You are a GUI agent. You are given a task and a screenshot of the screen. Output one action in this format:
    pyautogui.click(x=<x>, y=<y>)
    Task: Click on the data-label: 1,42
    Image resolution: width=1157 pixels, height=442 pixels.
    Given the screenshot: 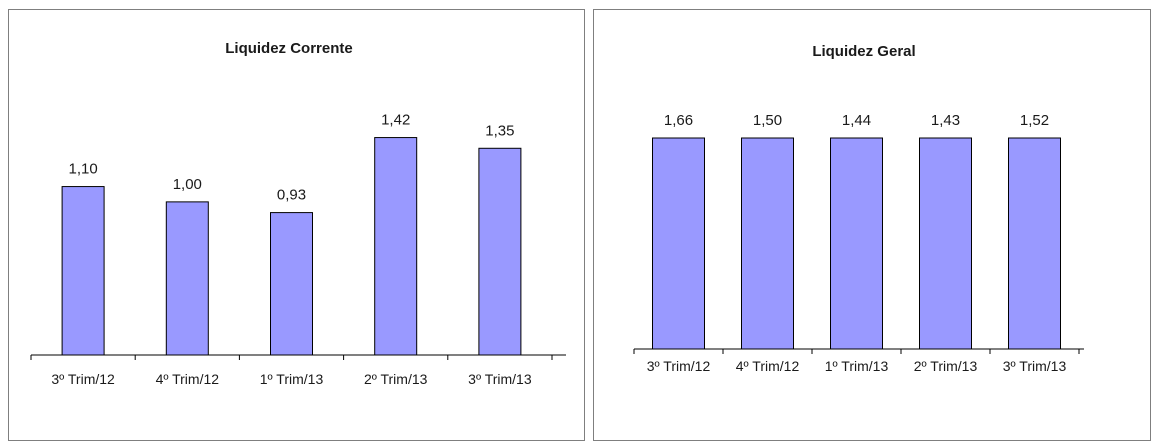 What is the action you would take?
    pyautogui.click(x=395, y=120)
    